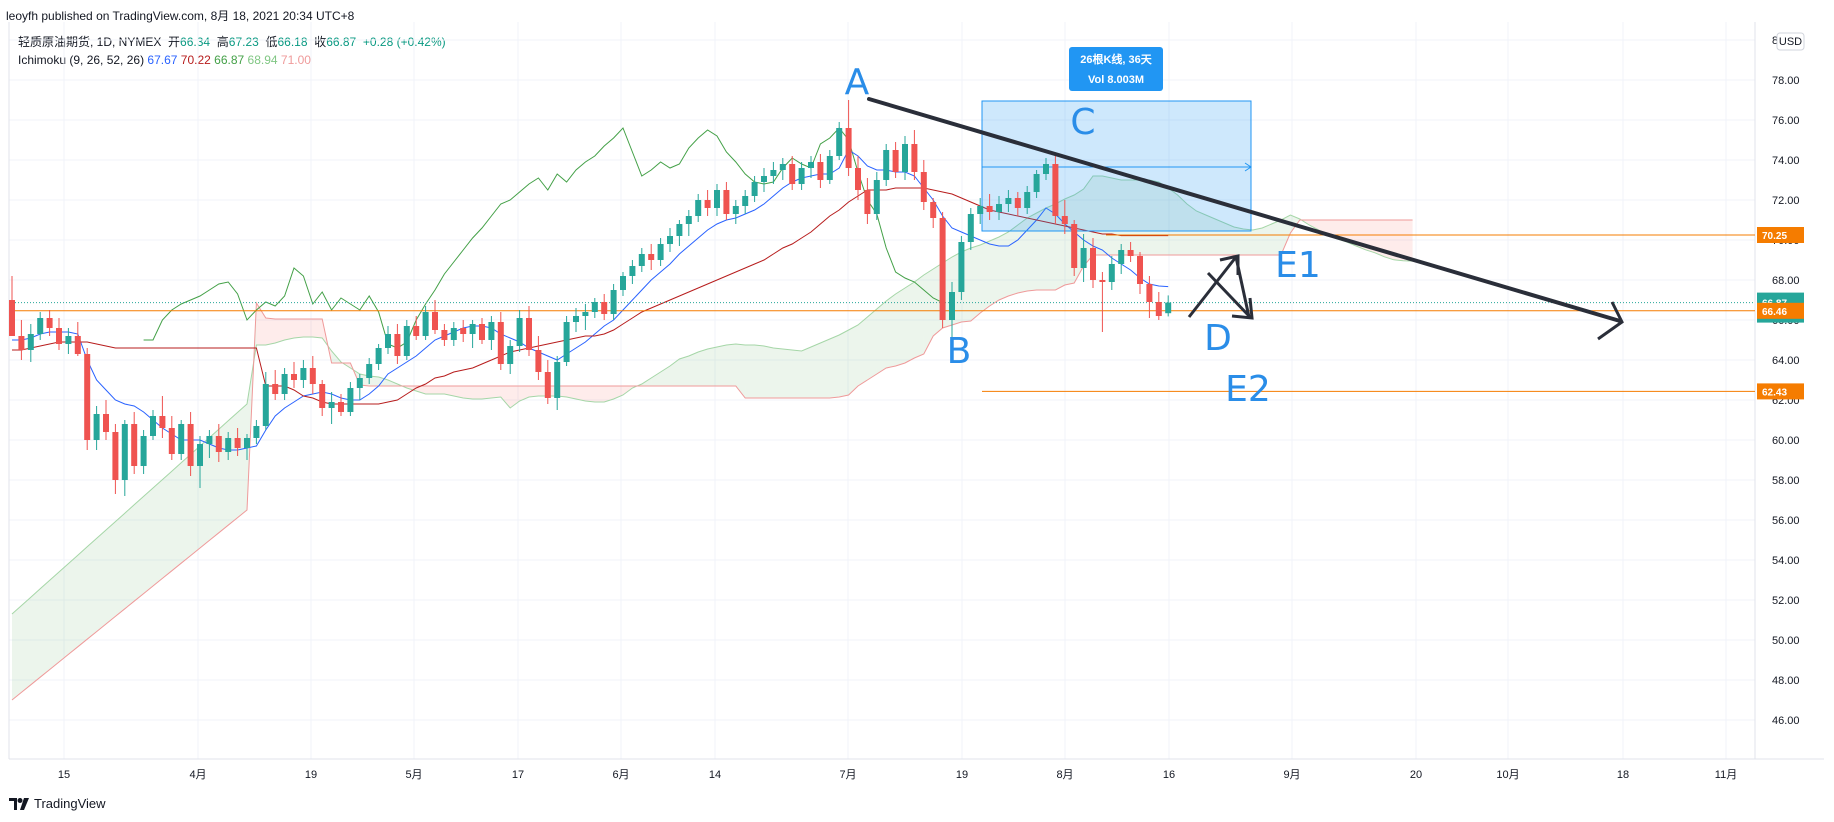  Describe the element at coordinates (1786, 281) in the screenshot. I see `price-tick-label: 68.00` at that location.